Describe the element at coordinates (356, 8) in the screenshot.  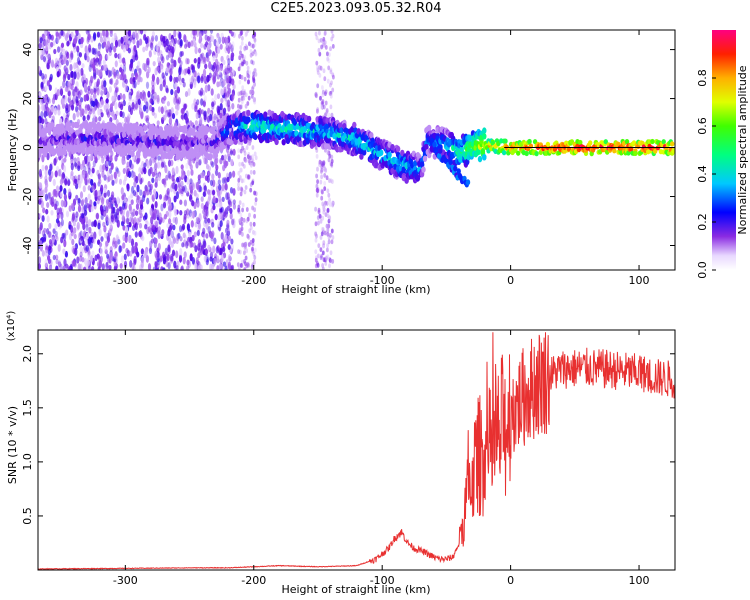
I see `chart-title: C2E5.2023.093.05.32.R04` at that location.